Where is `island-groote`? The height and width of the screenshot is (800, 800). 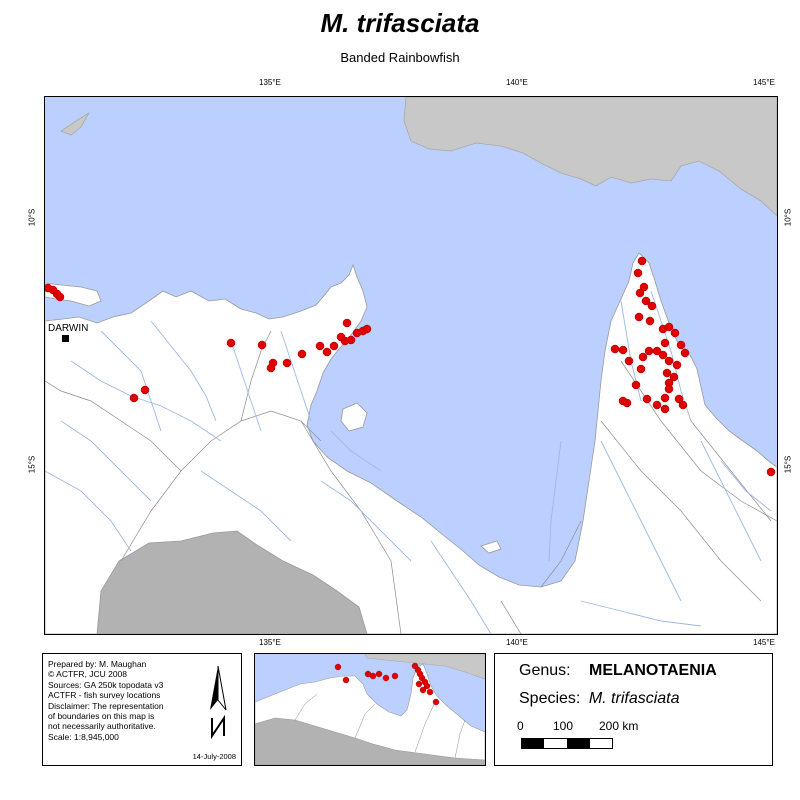 island-groote is located at coordinates (354, 417).